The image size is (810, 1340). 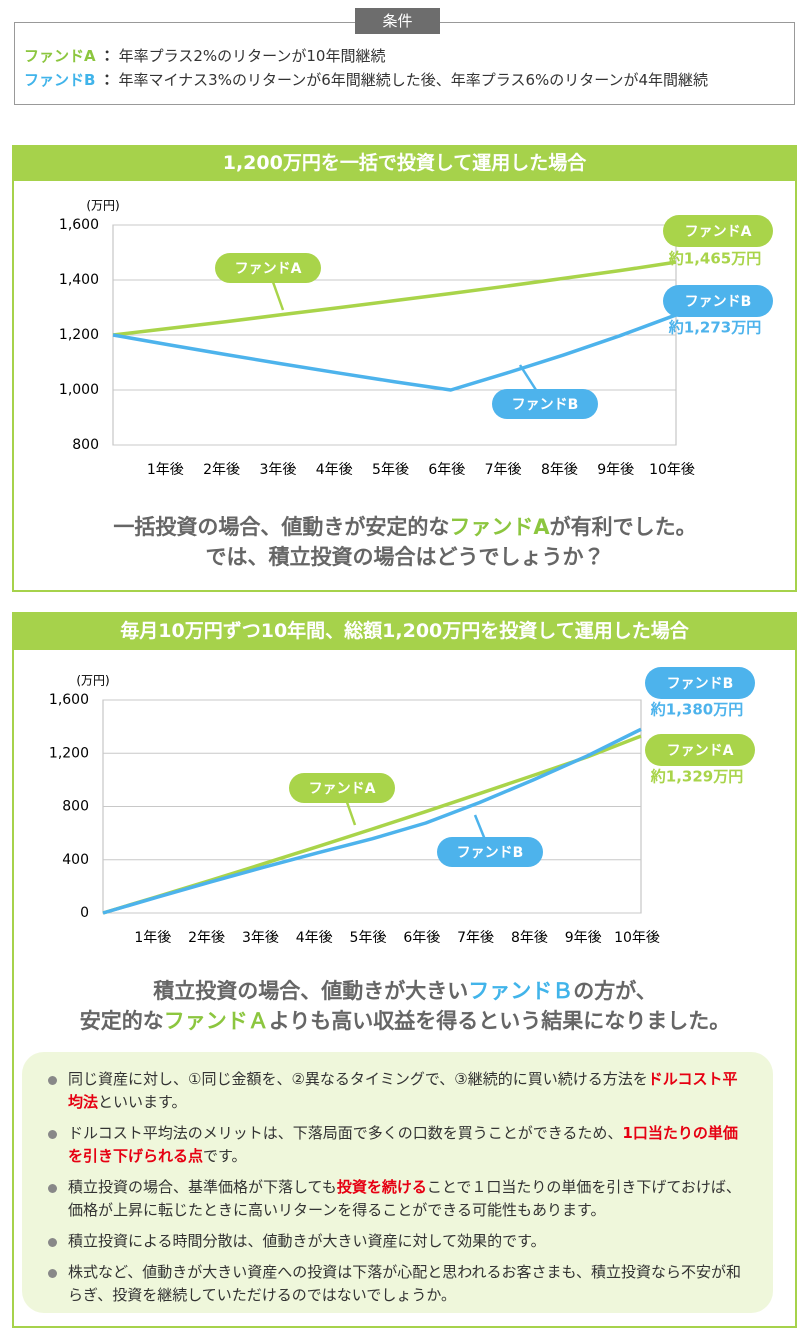 What do you see at coordinates (307, 1241) in the screenshot?
I see `text: 積立投資による時間分散は、値動きが大きい資産に対して効果的です。` at bounding box center [307, 1241].